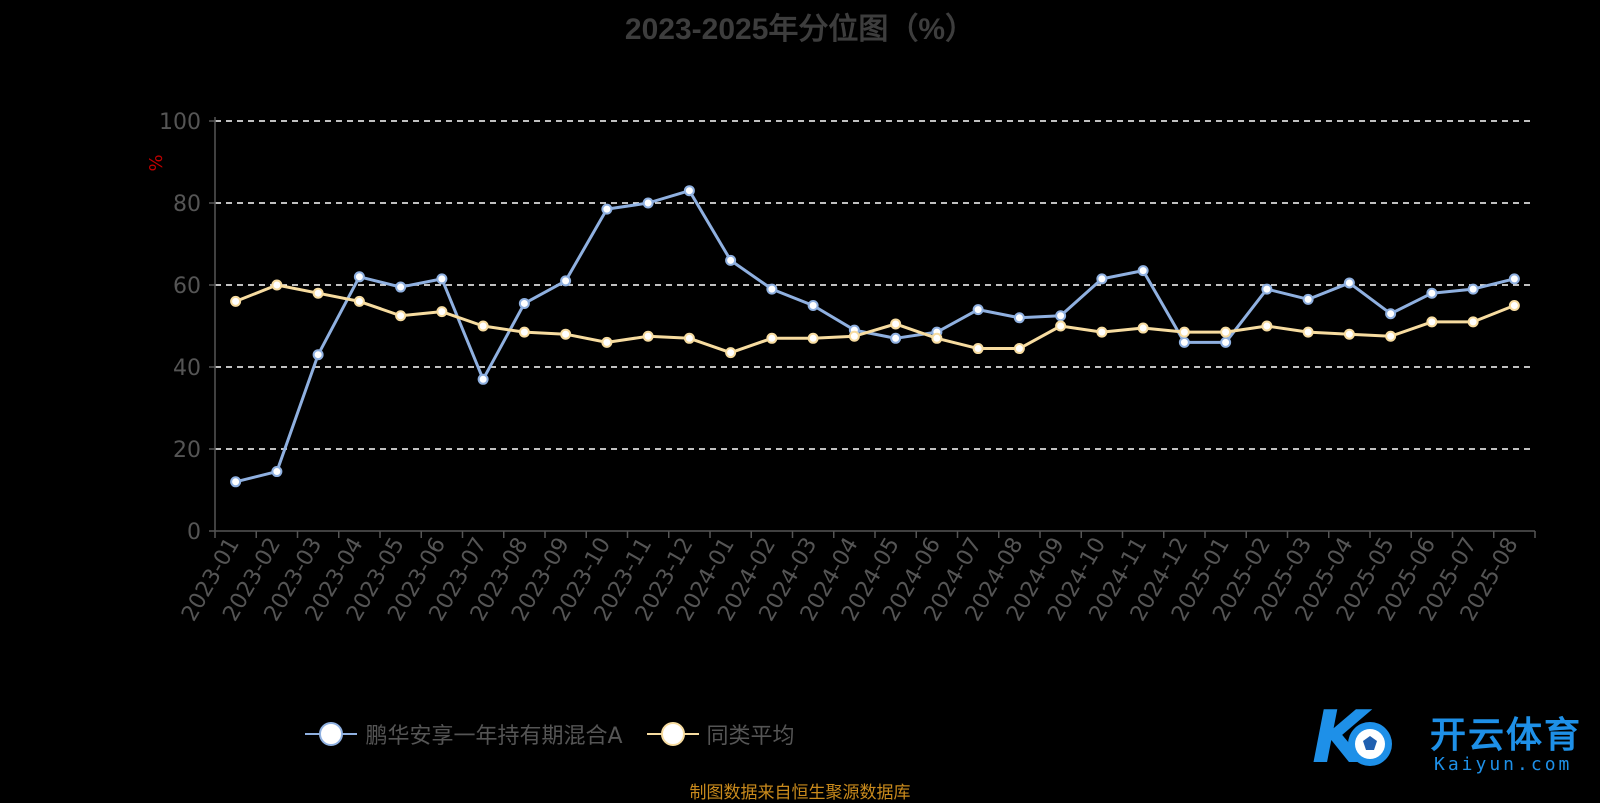 The image size is (1600, 803). Describe the element at coordinates (750, 736) in the screenshot. I see `legend-label-average: 同类平均` at that location.